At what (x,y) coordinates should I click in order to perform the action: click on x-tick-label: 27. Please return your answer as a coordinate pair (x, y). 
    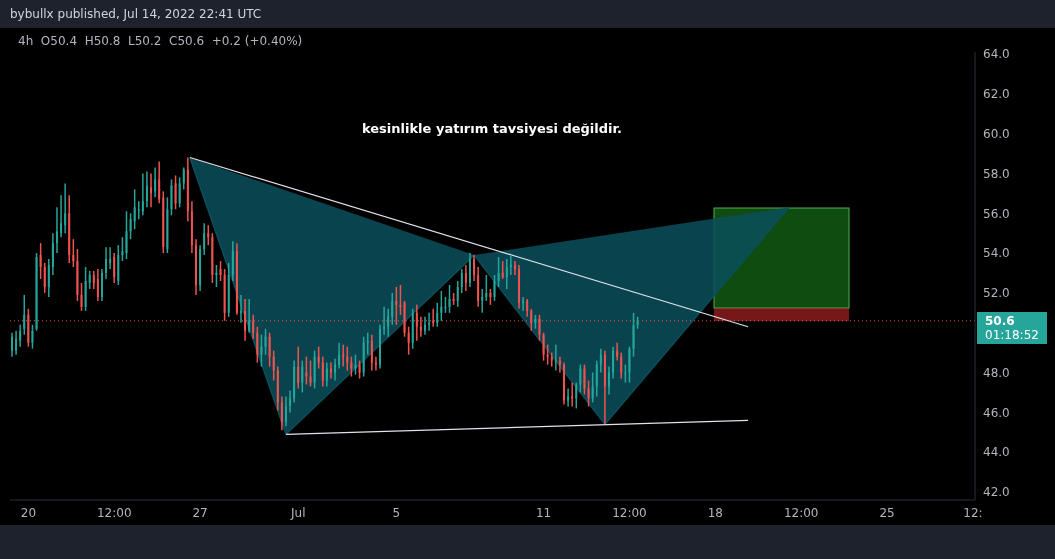
    Looking at the image, I should click on (200, 512).